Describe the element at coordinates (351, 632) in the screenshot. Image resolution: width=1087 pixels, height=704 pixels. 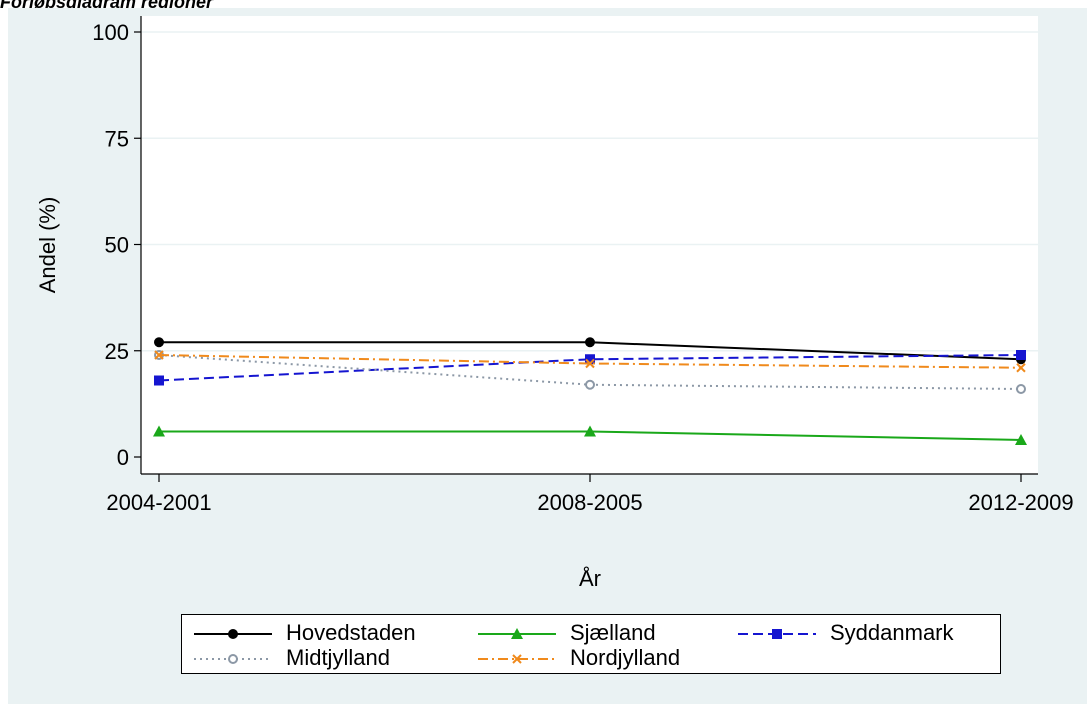
I see `legend-label: Hovedstaden` at that location.